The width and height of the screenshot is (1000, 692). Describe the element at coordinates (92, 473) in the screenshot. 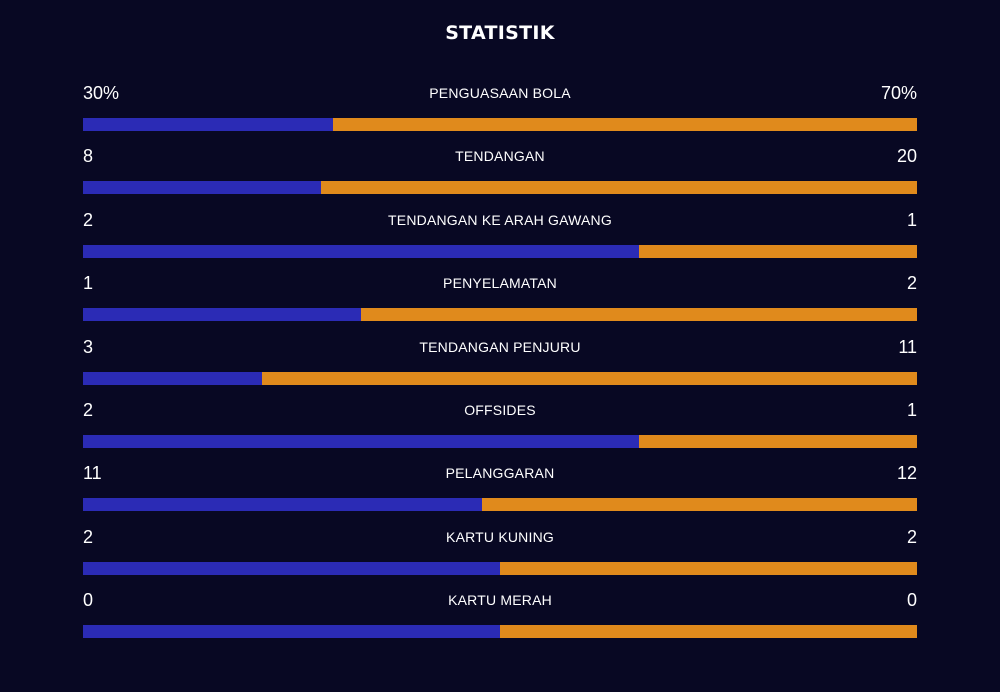

I see `home-value: 11` at that location.